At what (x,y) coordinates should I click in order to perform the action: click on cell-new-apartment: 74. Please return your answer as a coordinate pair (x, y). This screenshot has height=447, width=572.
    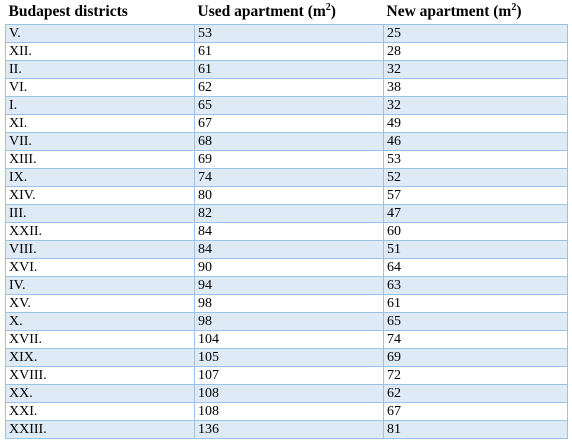
    Looking at the image, I should click on (475, 339).